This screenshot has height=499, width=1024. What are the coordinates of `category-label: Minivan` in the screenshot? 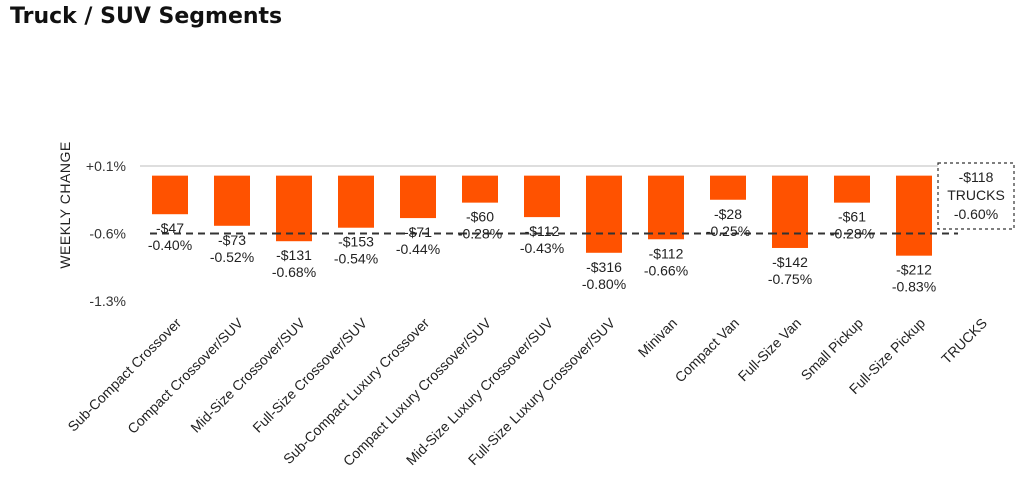 It's located at (657, 337).